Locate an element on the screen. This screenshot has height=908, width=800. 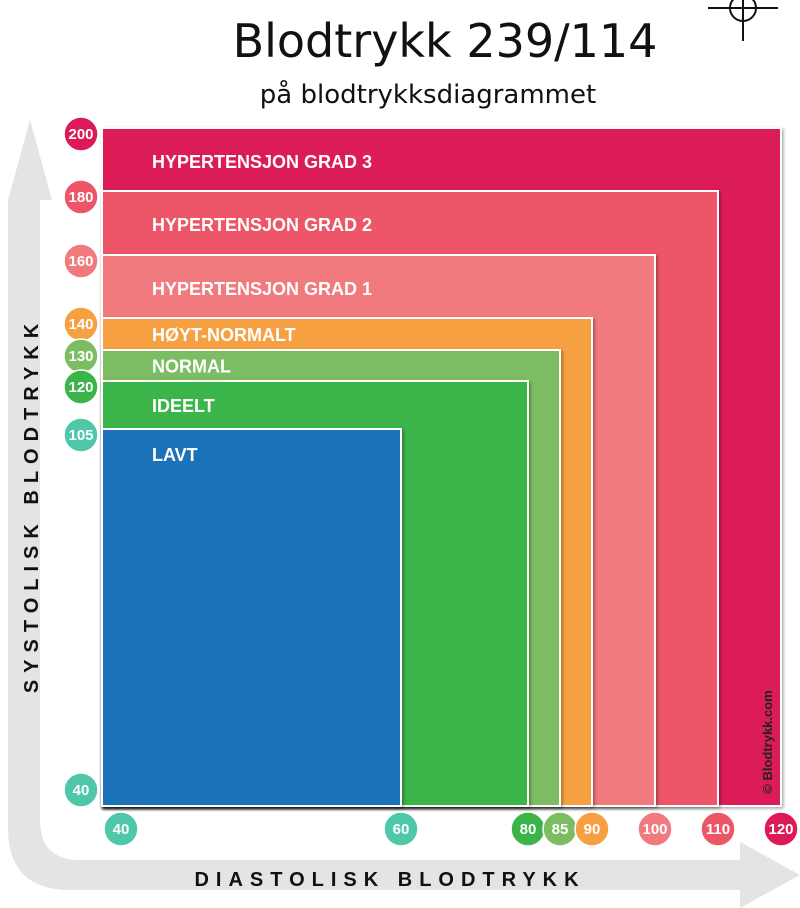
x-tick: 100 is located at coordinates (655, 829).